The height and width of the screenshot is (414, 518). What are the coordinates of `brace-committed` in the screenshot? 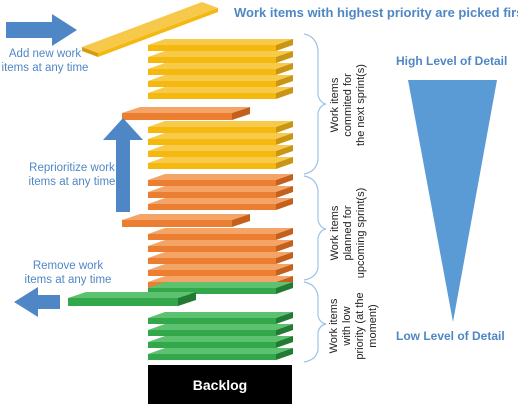 It's located at (315, 104).